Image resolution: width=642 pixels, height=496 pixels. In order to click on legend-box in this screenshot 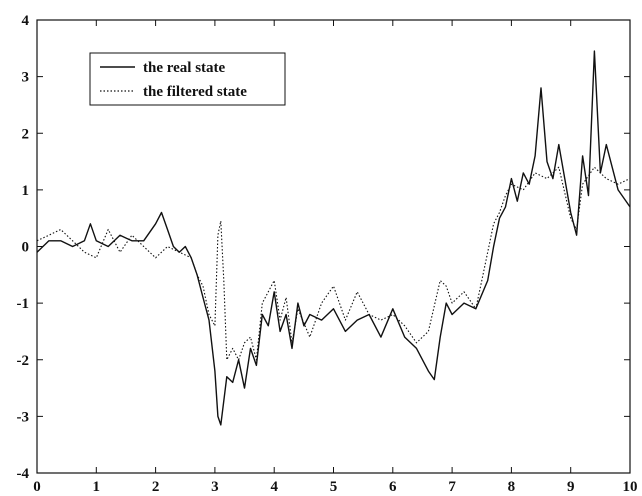, I will do `click(187, 79)`.